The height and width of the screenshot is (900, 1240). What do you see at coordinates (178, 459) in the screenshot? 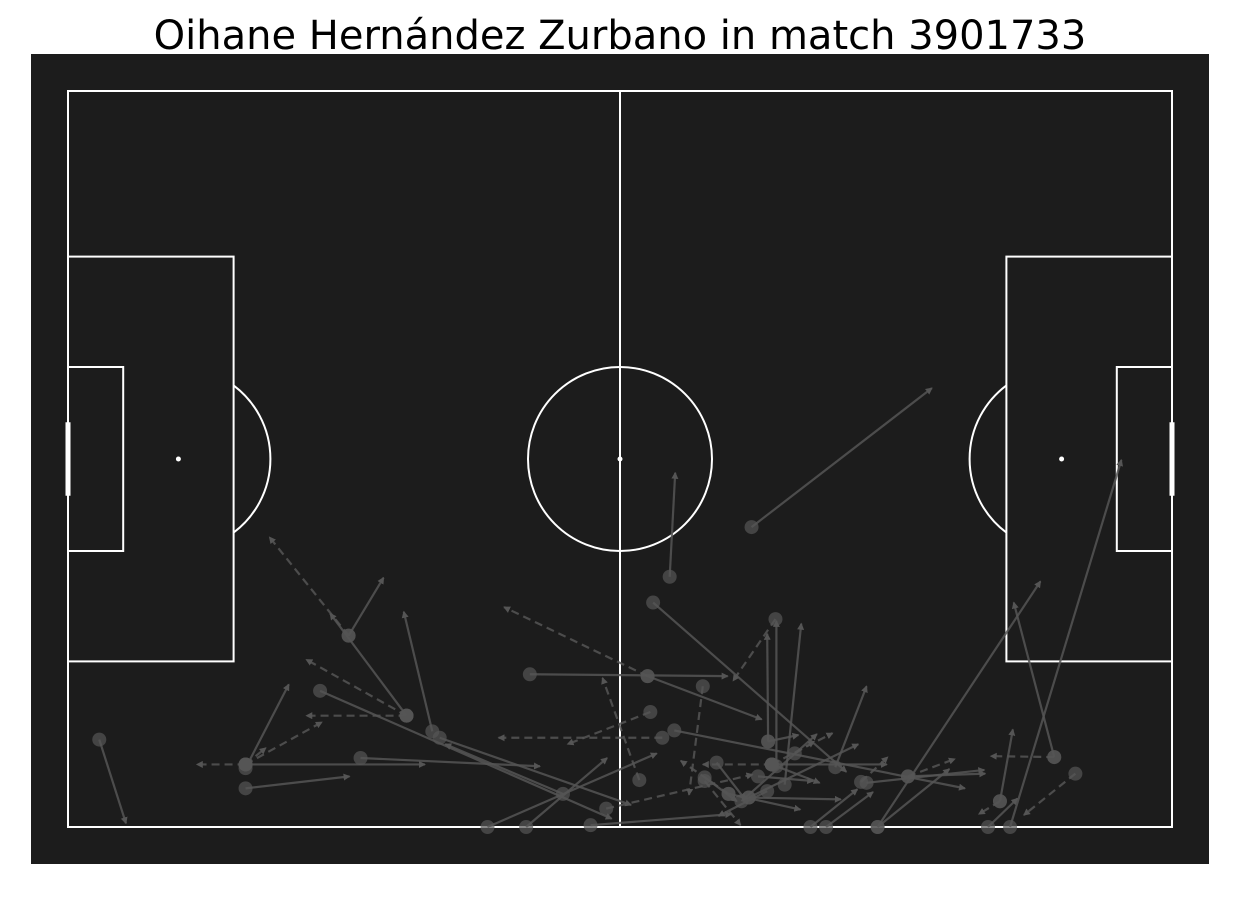
I see `left-penalty-spot` at bounding box center [178, 459].